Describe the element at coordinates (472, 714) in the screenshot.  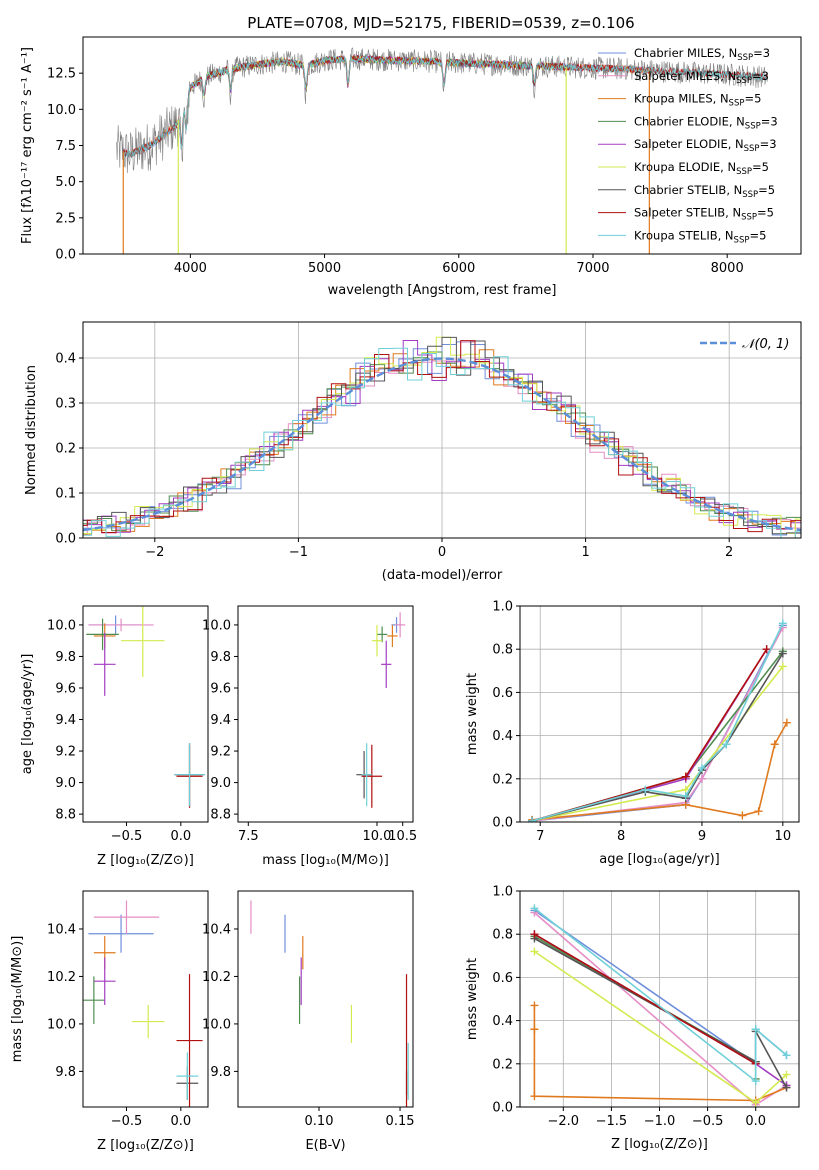
I see `y-axis-label: mass weight` at that location.